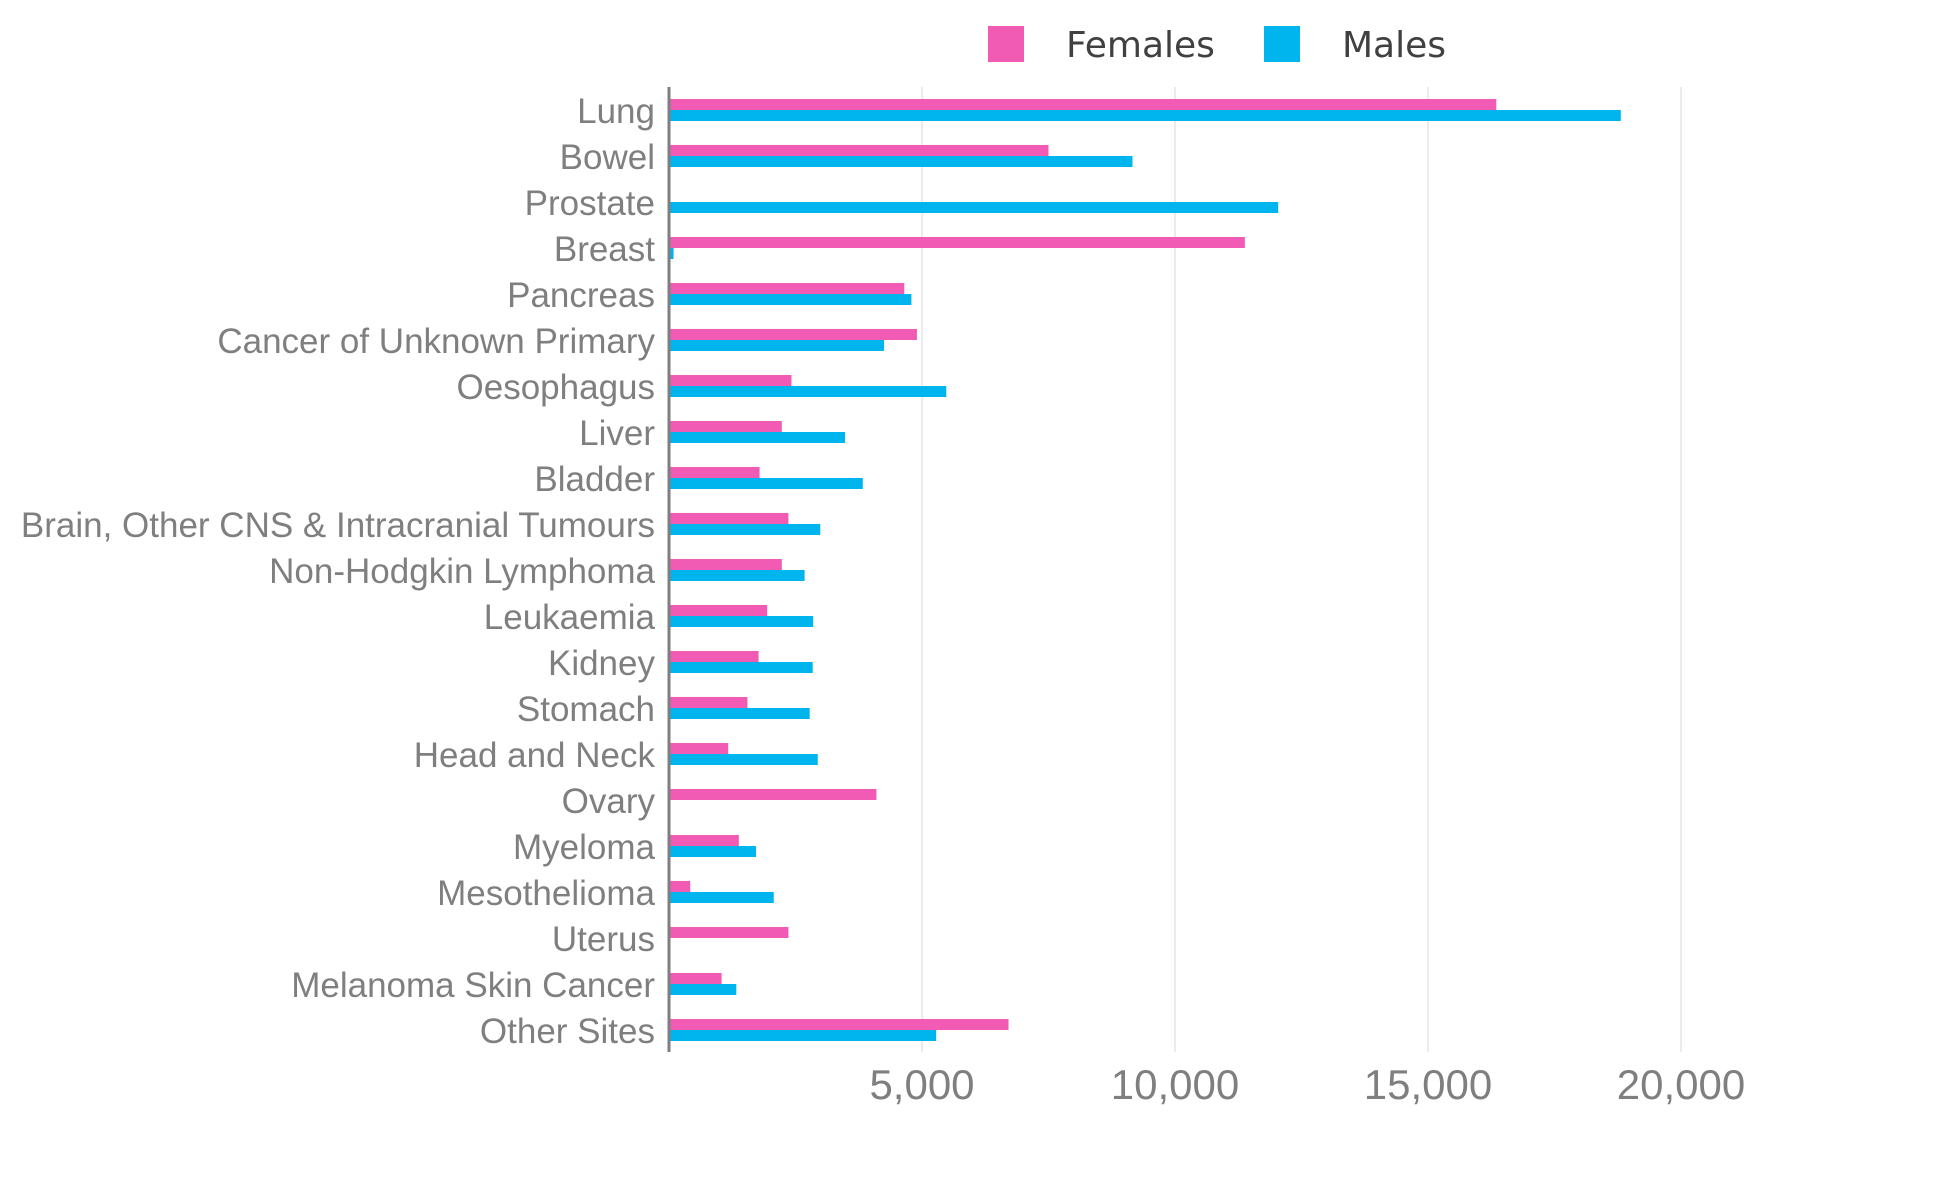 The height and width of the screenshot is (1200, 1950). What do you see at coordinates (604, 249) in the screenshot?
I see `category-label-breast: Breast` at bounding box center [604, 249].